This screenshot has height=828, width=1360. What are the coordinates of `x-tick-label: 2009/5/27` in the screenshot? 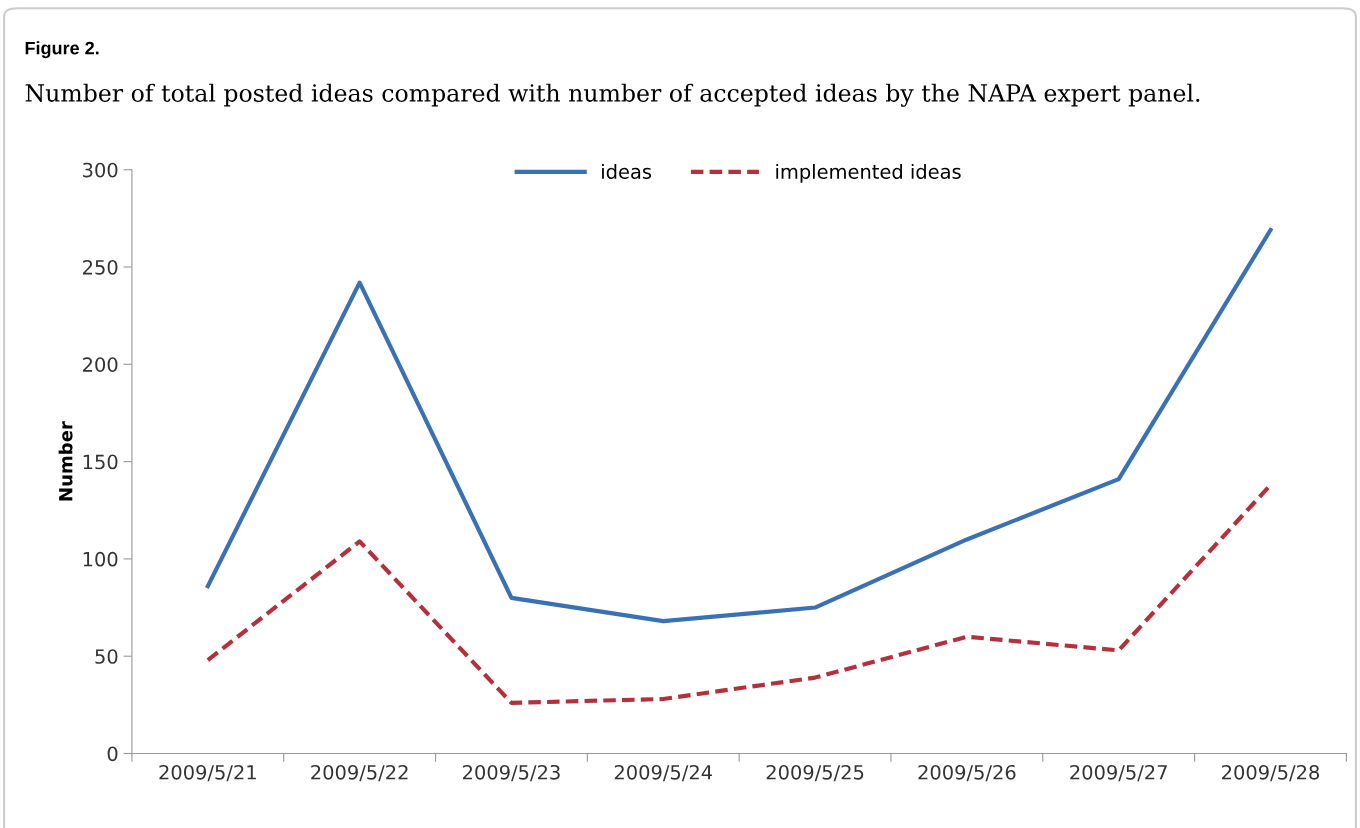 It's located at (1118, 773).